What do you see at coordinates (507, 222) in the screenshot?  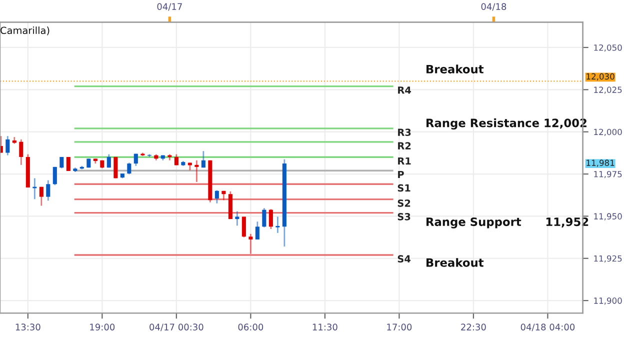 I see `annotation: Range Support 11,952` at bounding box center [507, 222].